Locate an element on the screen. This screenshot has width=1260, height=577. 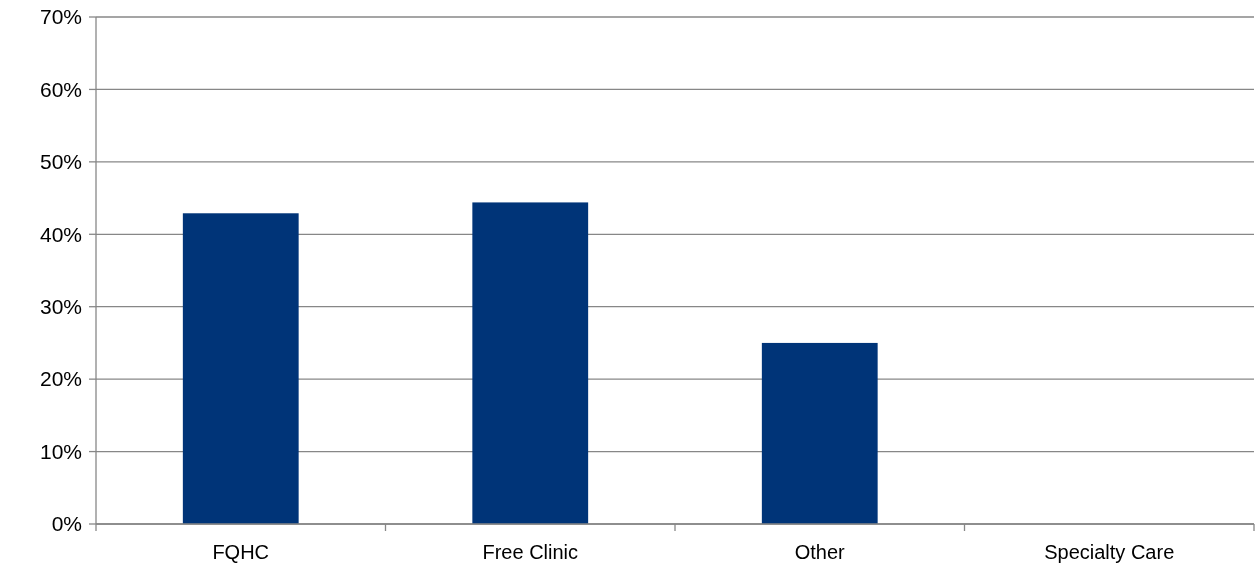
y-tick-label: 40% is located at coordinates (60, 234).